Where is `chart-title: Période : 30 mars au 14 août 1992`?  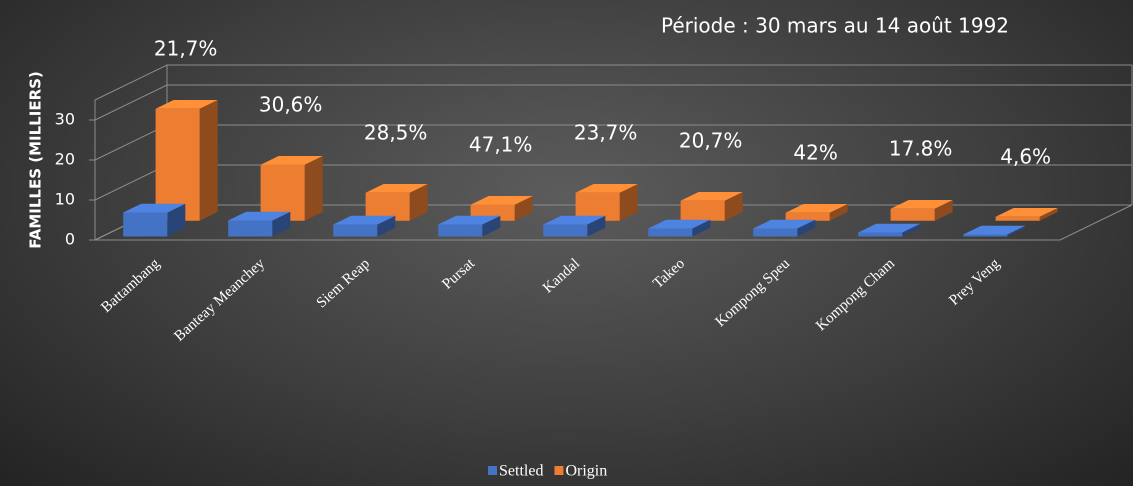 chart-title: Période : 30 mars au 14 août 1992 is located at coordinates (835, 26).